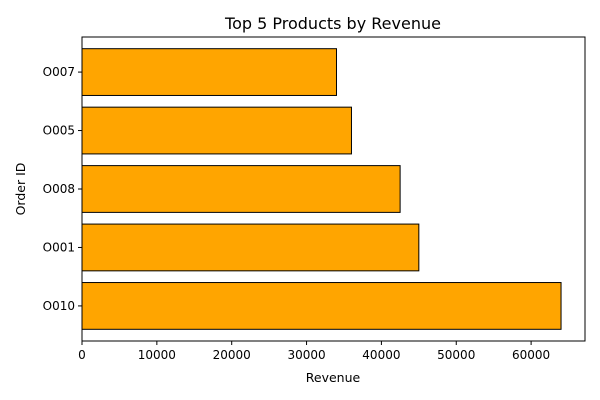  I want to click on chart-title: Top 5 Products by Revenue, so click(332, 23).